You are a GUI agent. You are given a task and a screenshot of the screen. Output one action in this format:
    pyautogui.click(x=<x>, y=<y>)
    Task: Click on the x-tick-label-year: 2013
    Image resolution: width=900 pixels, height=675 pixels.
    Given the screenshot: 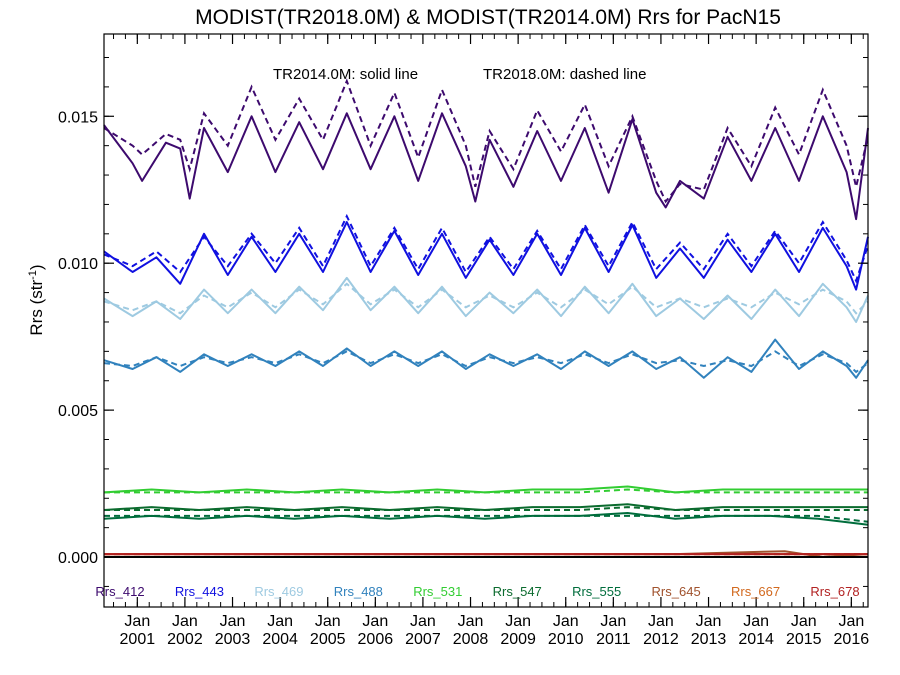 What is the action you would take?
    pyautogui.click(x=709, y=639)
    